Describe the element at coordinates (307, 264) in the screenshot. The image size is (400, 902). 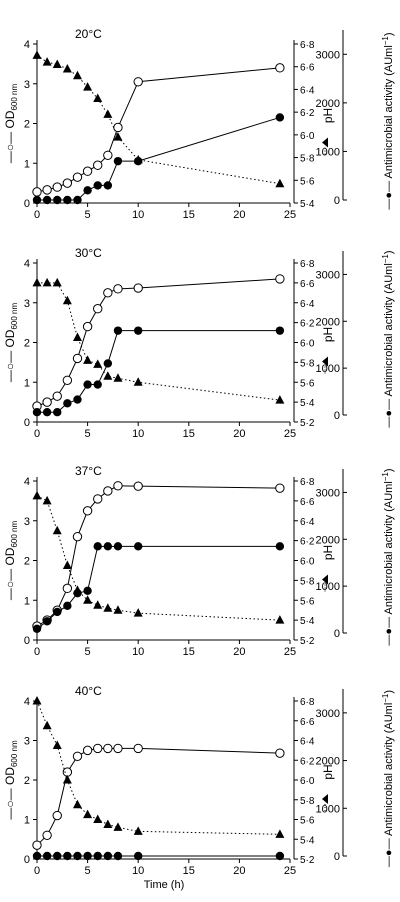
I see `y-tick-label-ph: 6·8` at that location.